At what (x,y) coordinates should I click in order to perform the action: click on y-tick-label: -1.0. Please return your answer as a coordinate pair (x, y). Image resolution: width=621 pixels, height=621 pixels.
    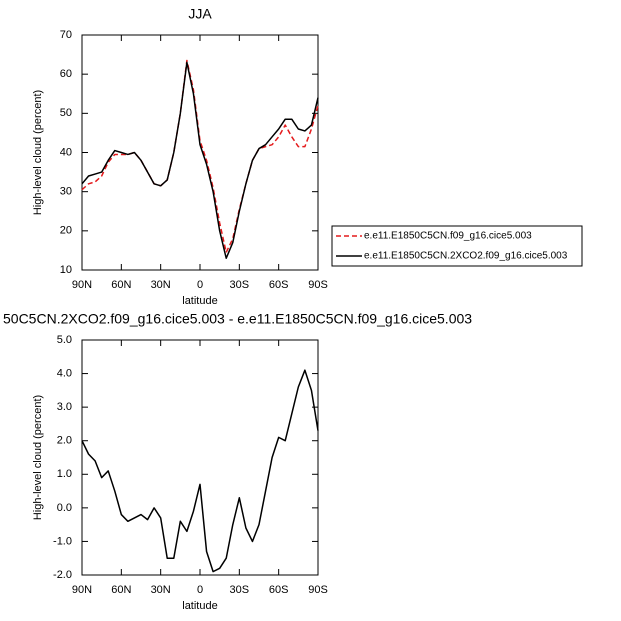
    Looking at the image, I should click on (62, 541).